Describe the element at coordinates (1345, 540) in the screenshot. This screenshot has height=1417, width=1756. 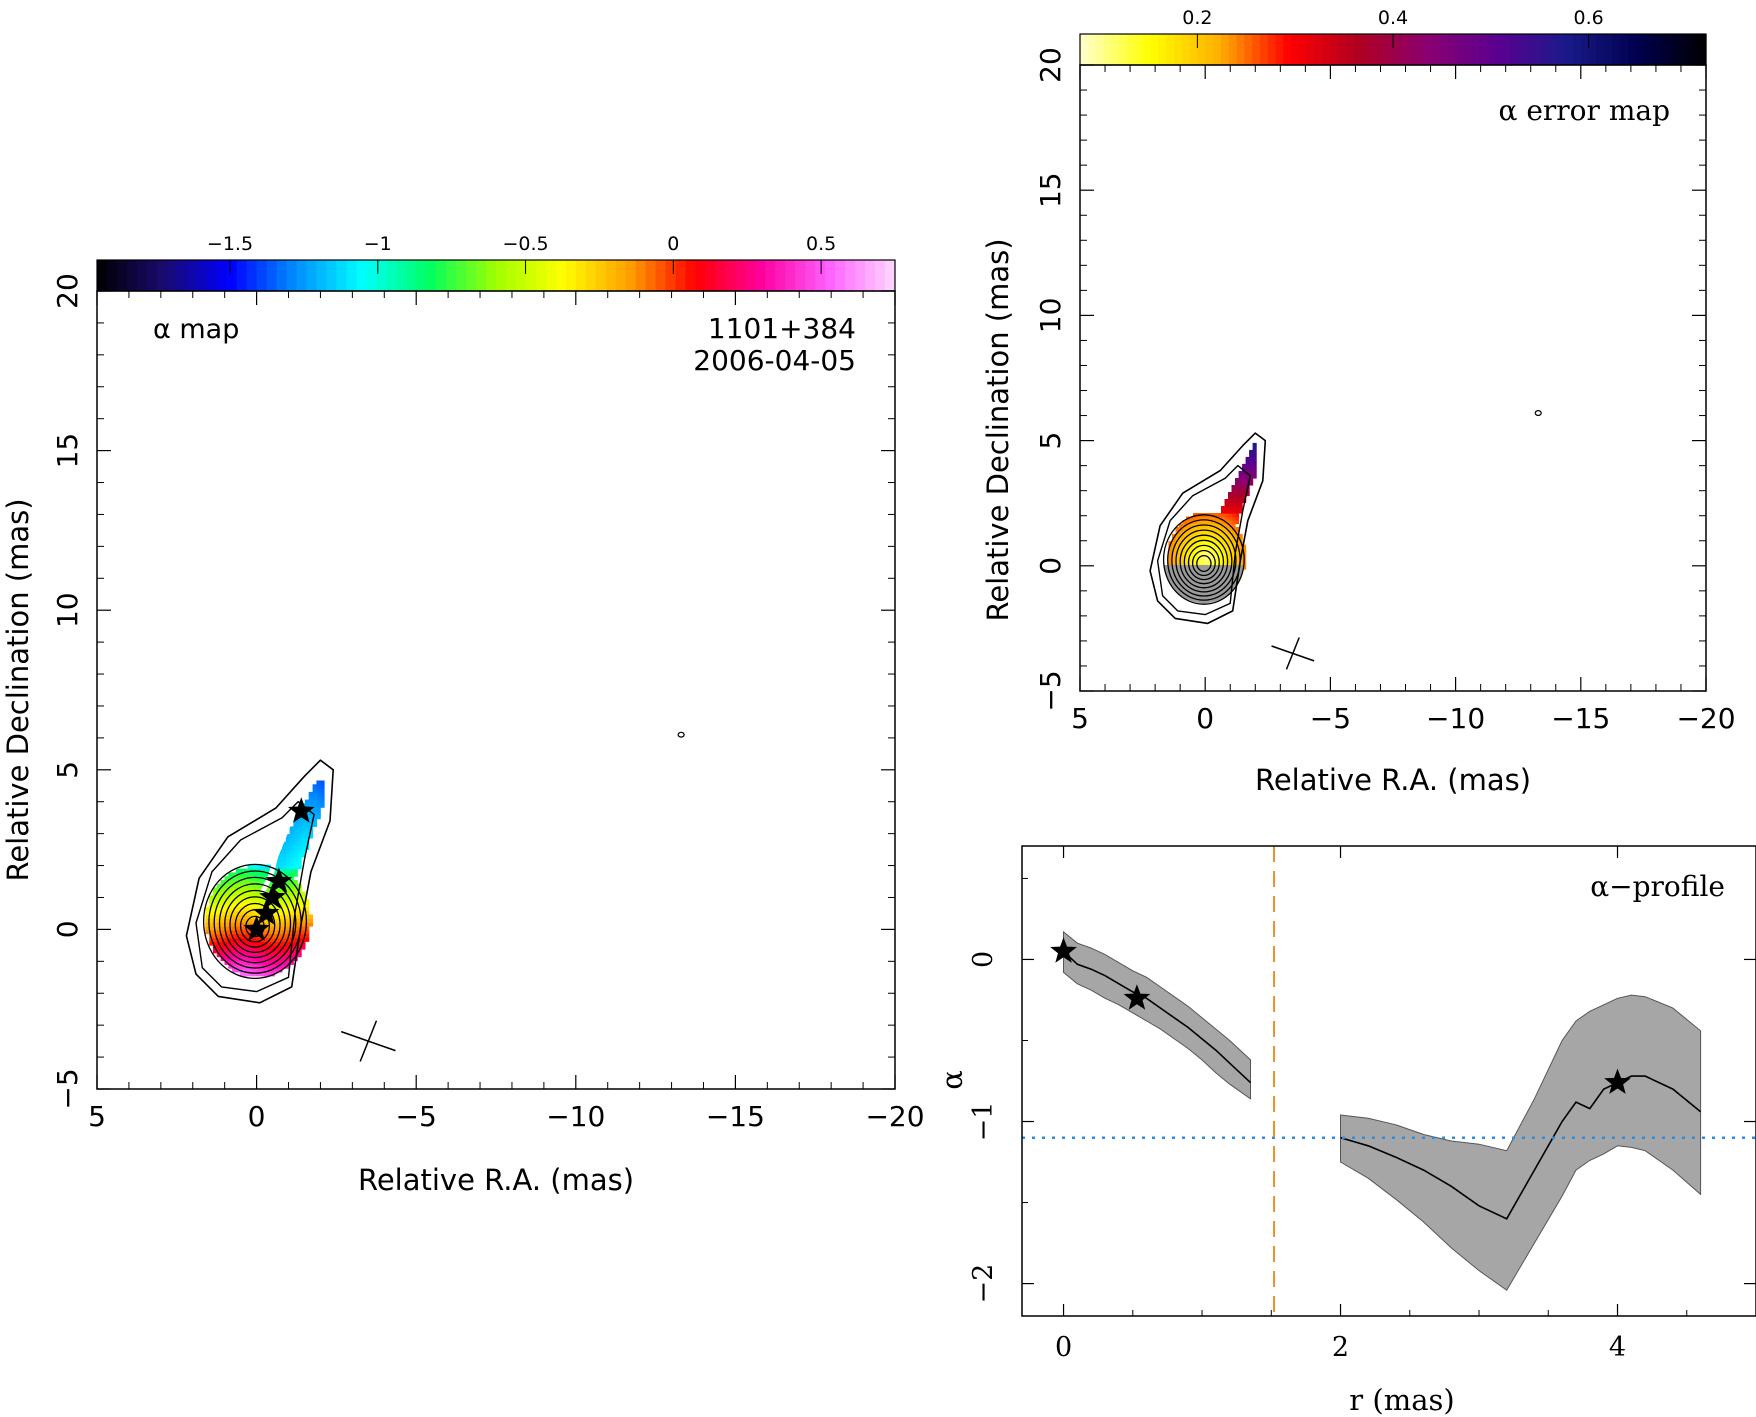
I see `error-contours` at that location.